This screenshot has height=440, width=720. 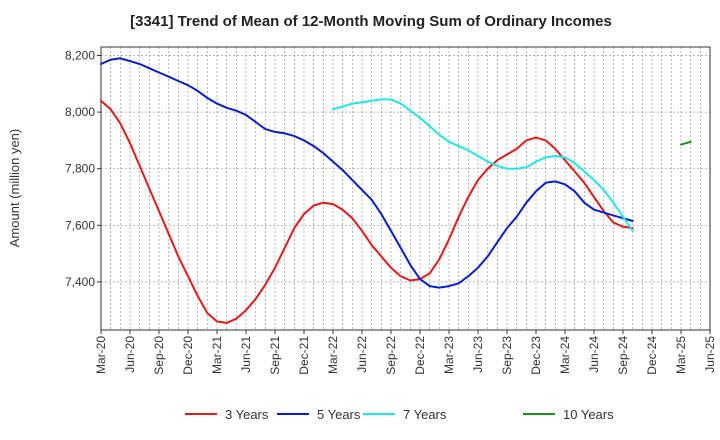 What do you see at coordinates (362, 354) in the screenshot?
I see `x-tick-label: Jun-22` at bounding box center [362, 354].